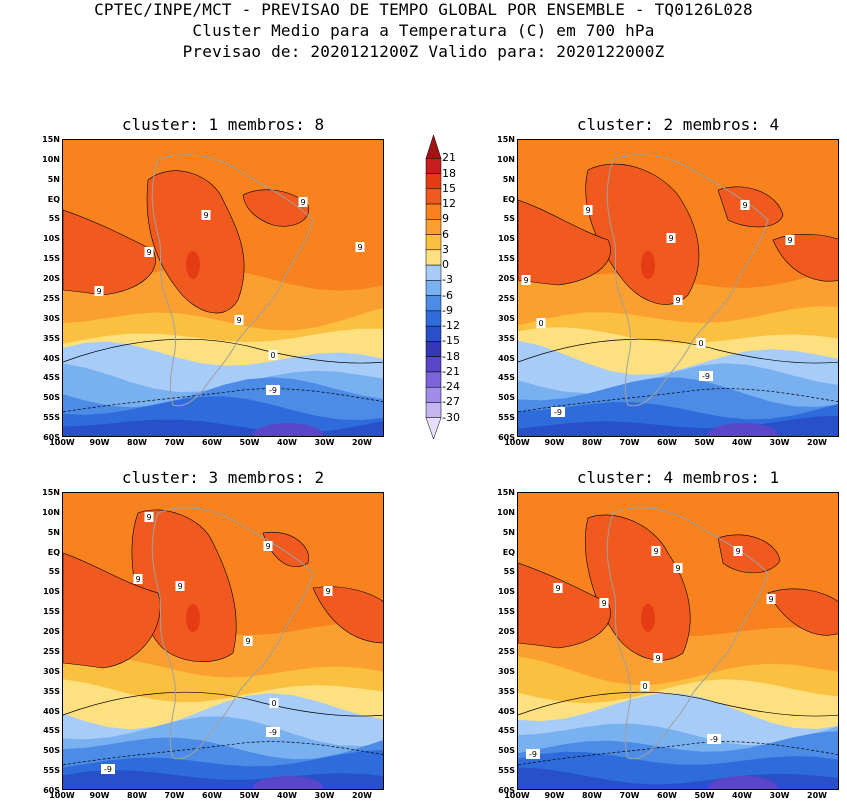  Describe the element at coordinates (509, 572) in the screenshot. I see `y-tick-label: 5S` at that location.